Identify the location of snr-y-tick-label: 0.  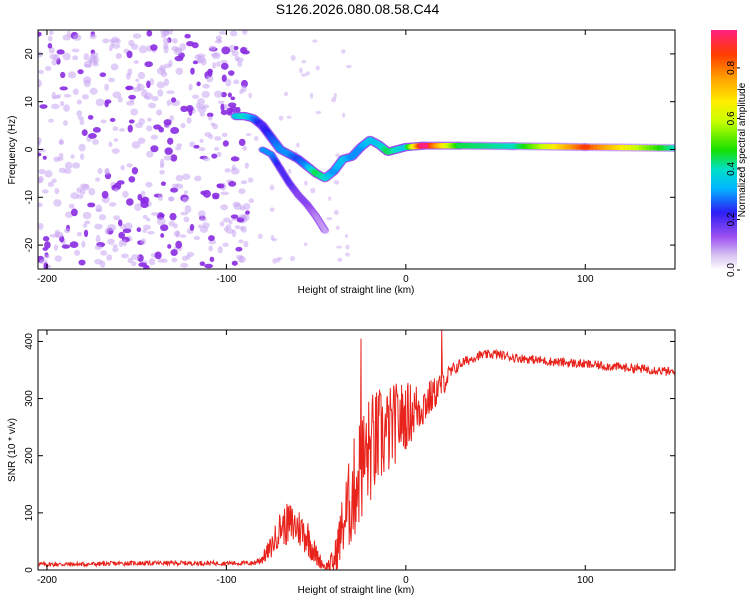
(29, 570).